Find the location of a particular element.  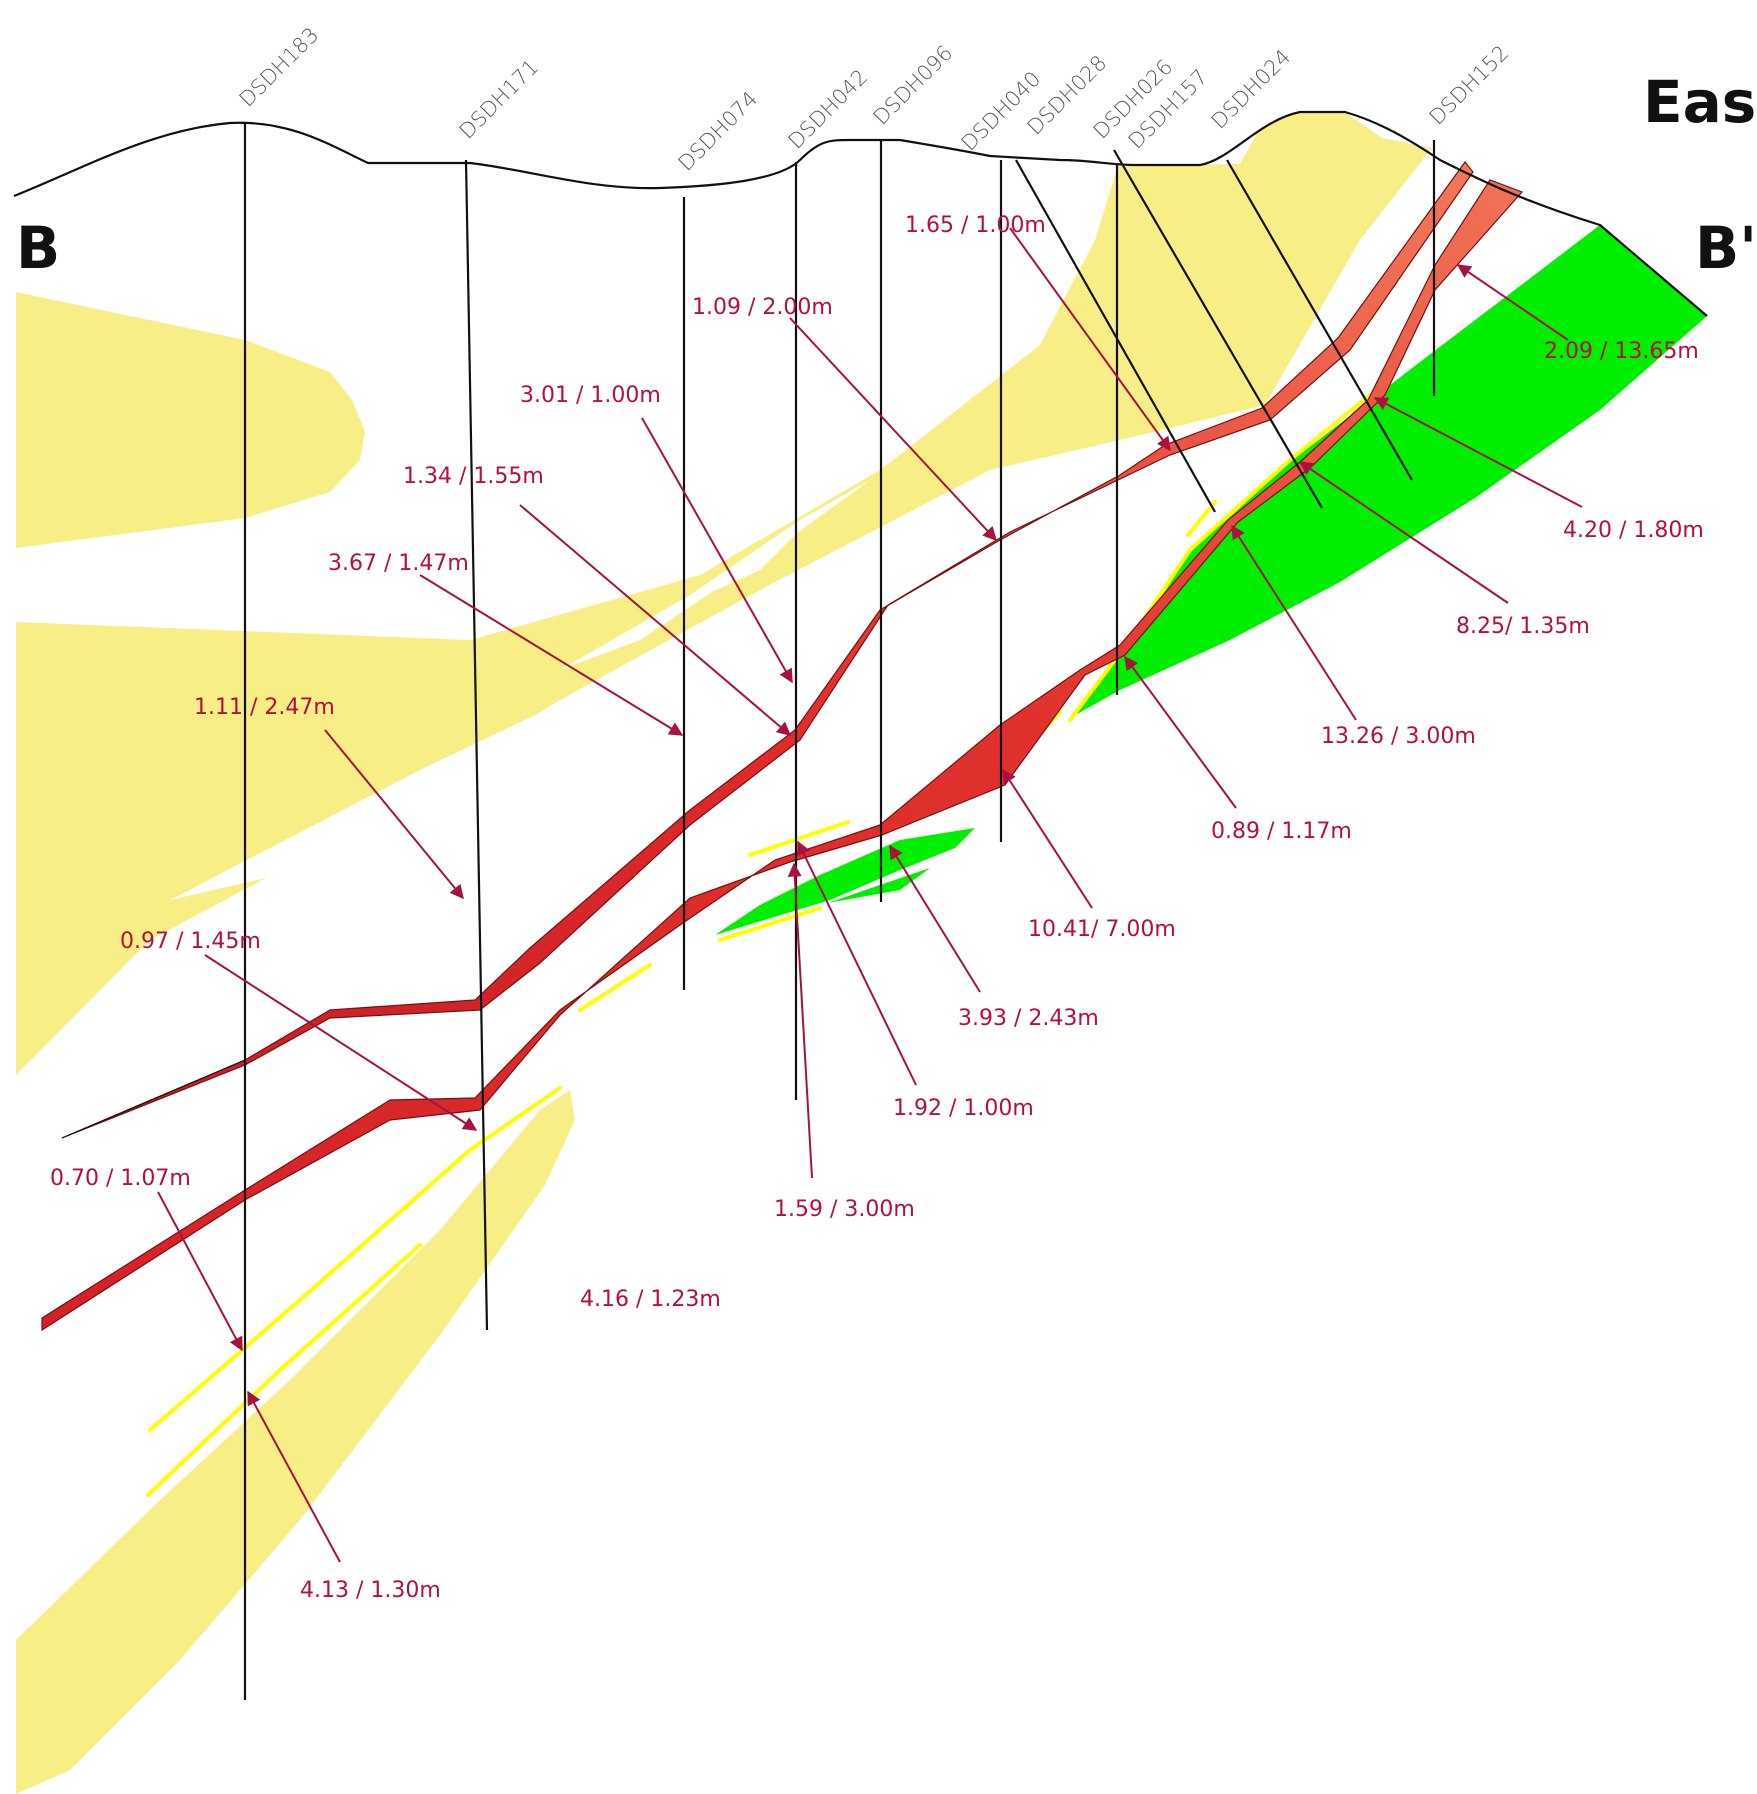

assay-label: 3.93 / 2.43m is located at coordinates (1028, 1018).